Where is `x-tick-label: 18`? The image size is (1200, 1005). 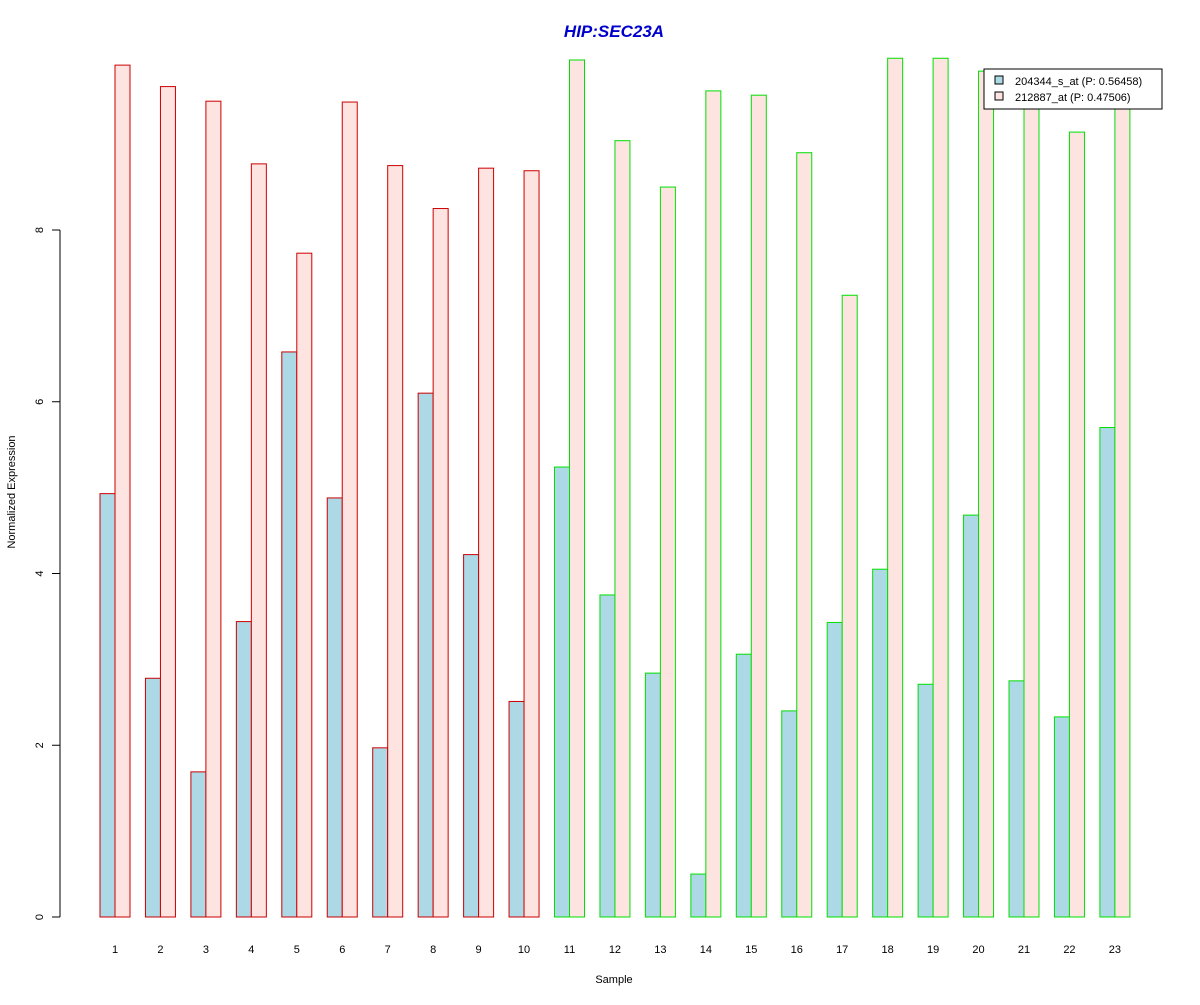
x-tick-label: 18 is located at coordinates (888, 950).